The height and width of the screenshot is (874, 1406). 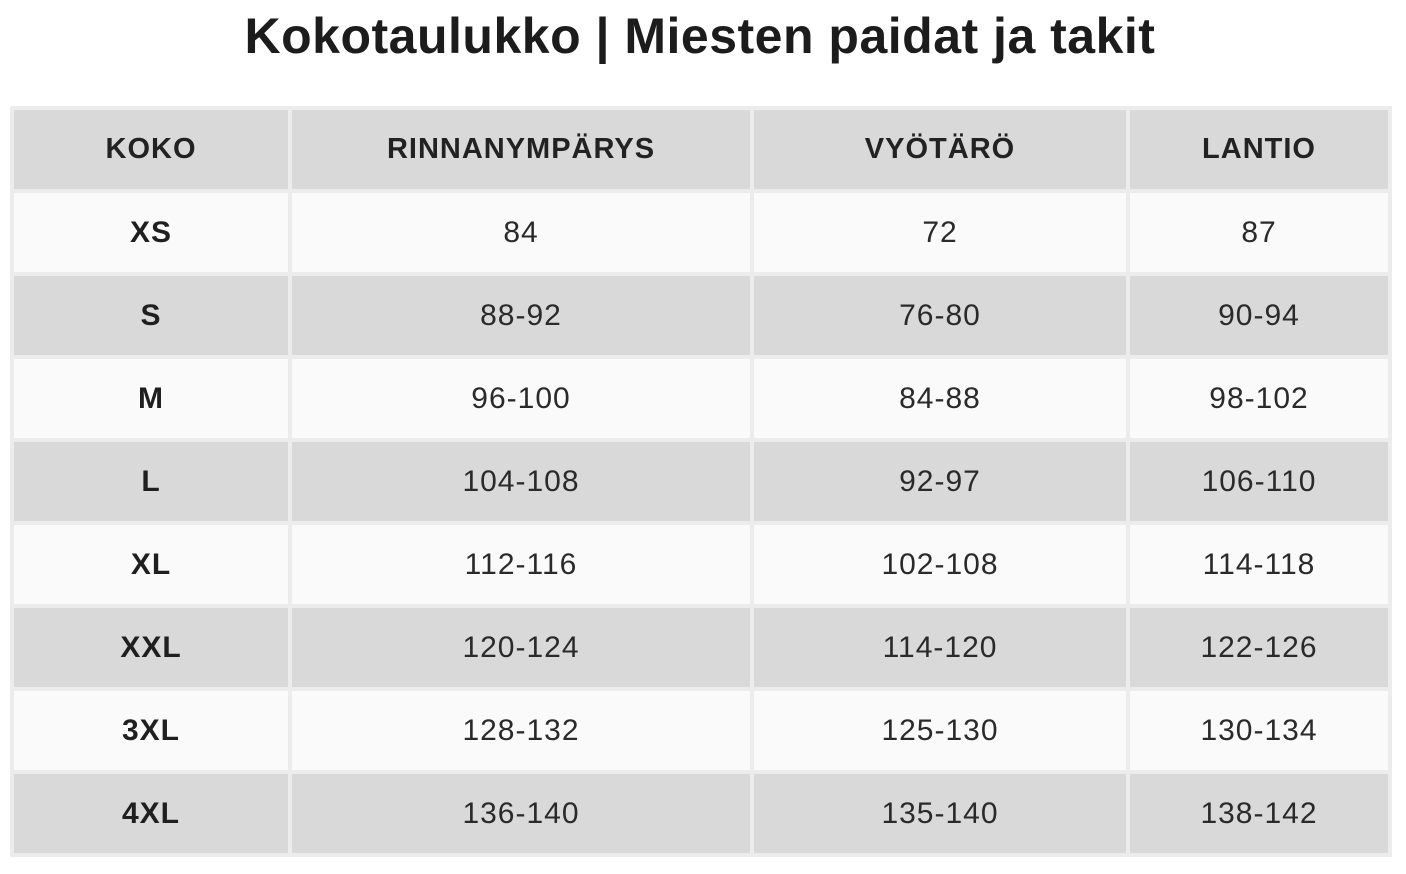 I want to click on table-row: 3XL 128-132 125-130 130-134, so click(x=701, y=730).